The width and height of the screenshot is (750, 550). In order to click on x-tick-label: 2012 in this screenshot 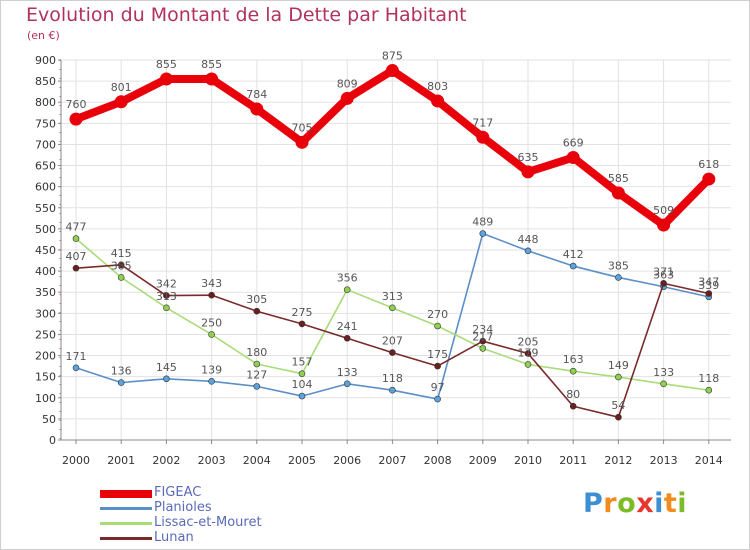, I will do `click(618, 460)`.